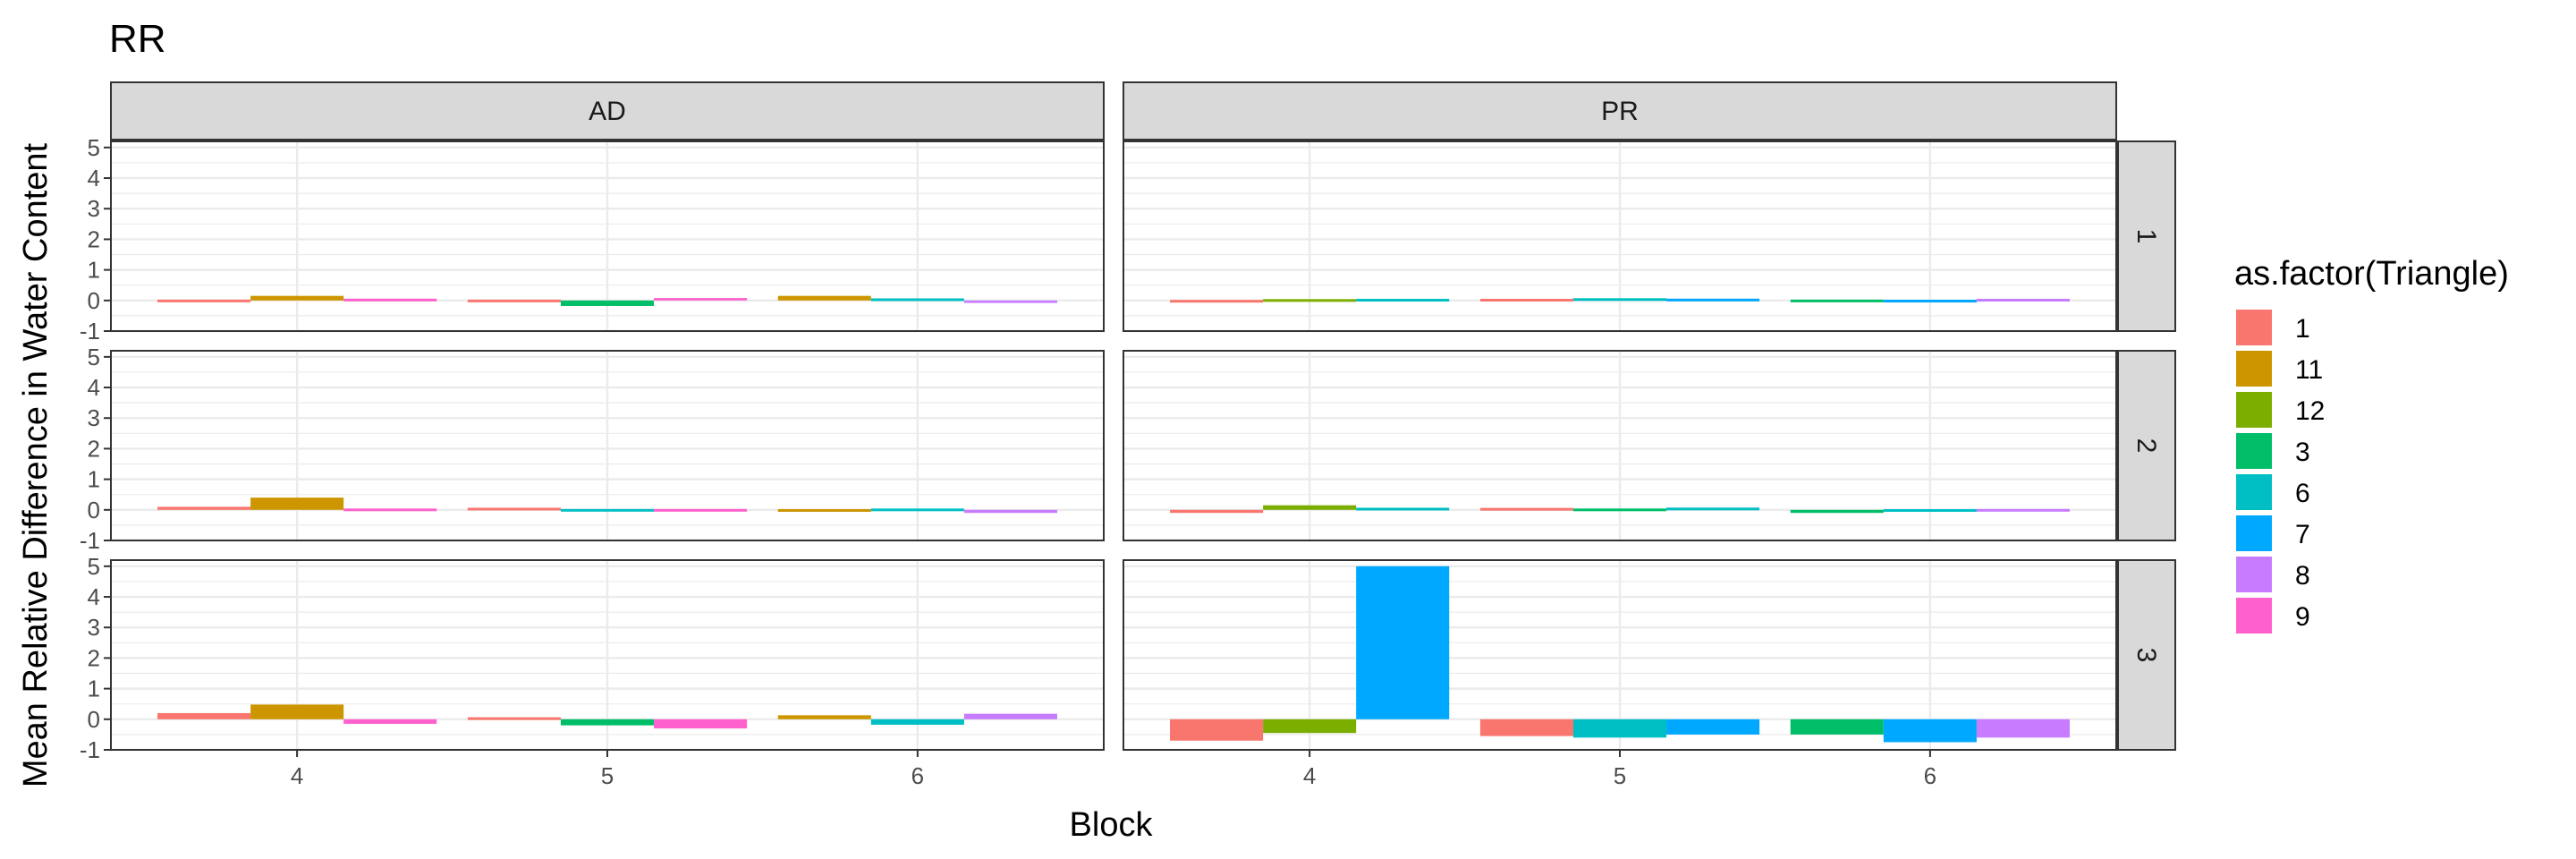  I want to click on bar-PR-3-block5-triangle6, so click(1619, 728).